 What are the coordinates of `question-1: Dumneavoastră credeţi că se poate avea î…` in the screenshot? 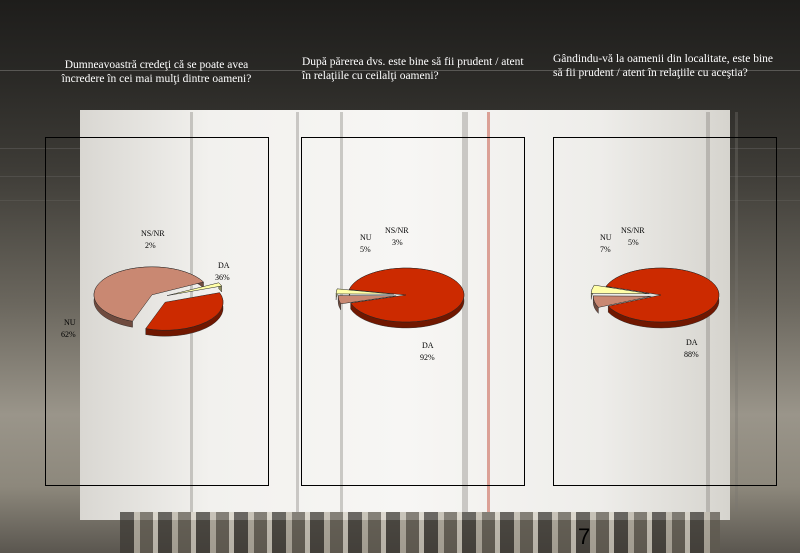 It's located at (156, 72).